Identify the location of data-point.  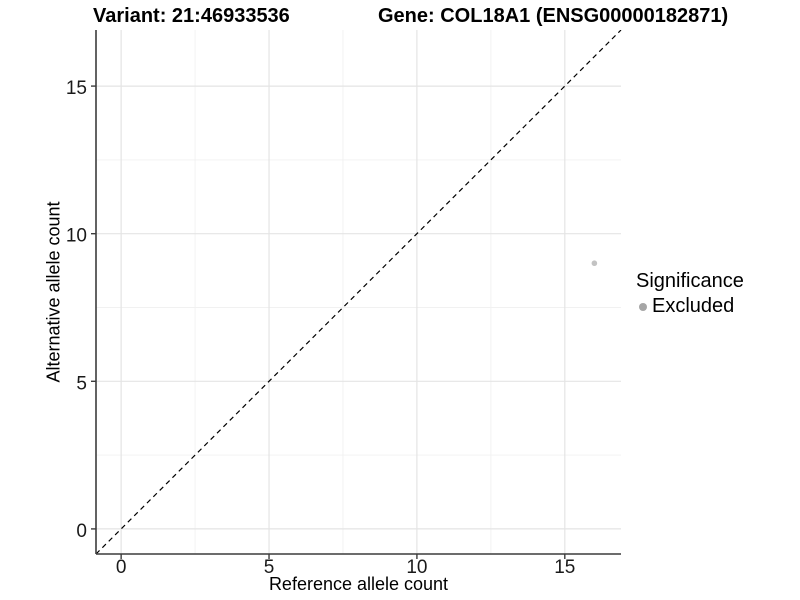
(594, 263).